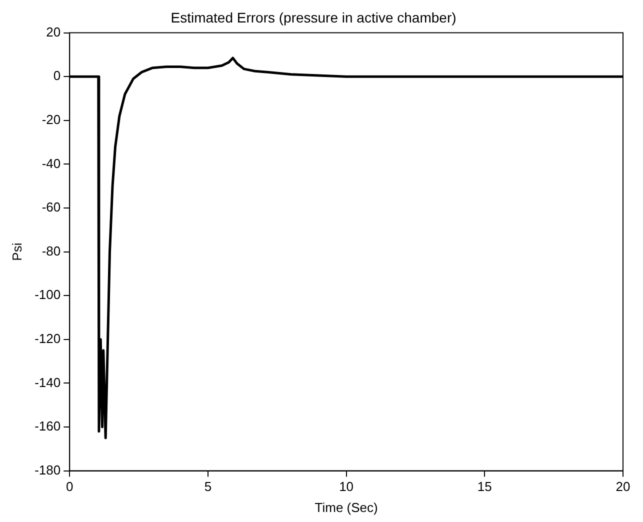 The width and height of the screenshot is (643, 522). Describe the element at coordinates (346, 507) in the screenshot. I see `x-axis-title: Time (Sec)` at that location.